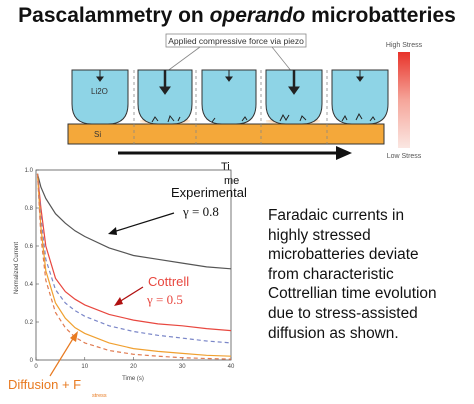 Image resolution: width=474 pixels, height=404 pixels. Describe the element at coordinates (118, 301) in the screenshot. I see `arrow-cottrell-head` at that location.